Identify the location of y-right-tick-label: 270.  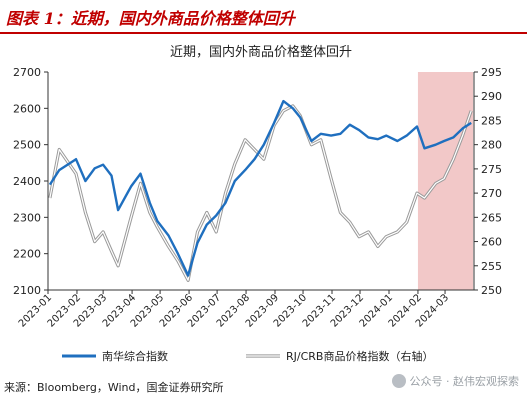
(491, 193).